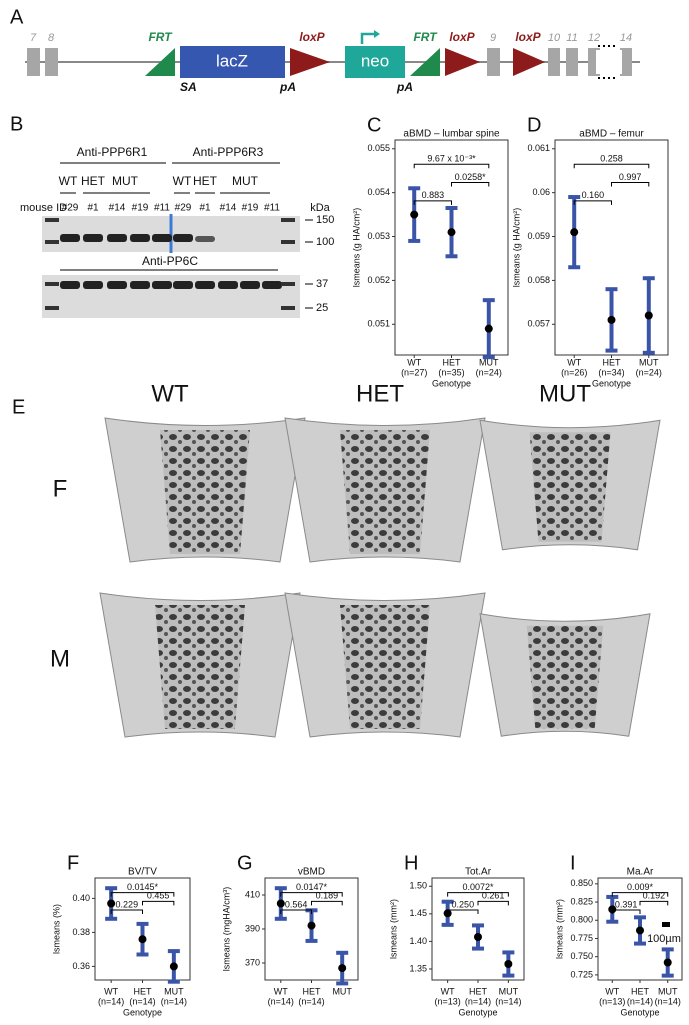  What do you see at coordinates (250, 208) in the screenshot?
I see `mouse-id: #19` at bounding box center [250, 208].